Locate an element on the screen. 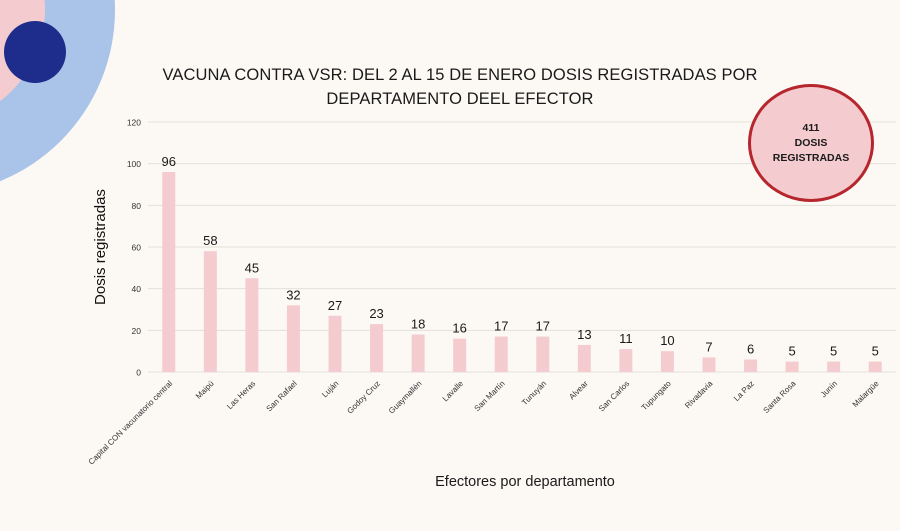 This screenshot has width=900, height=531. data-label: 10 is located at coordinates (667, 340).